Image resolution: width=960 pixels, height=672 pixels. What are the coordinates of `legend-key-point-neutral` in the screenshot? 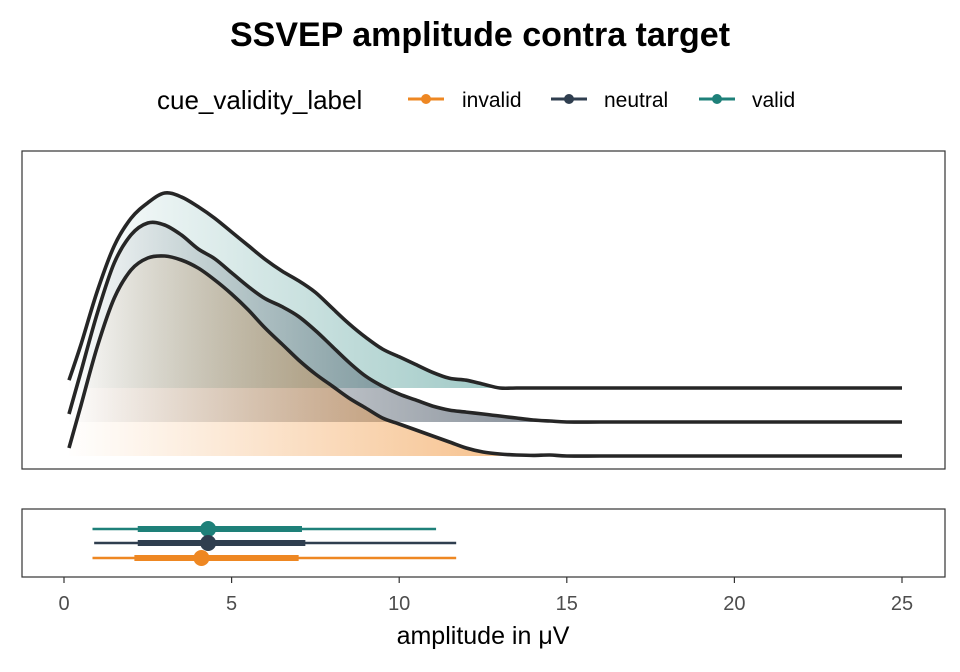 It's located at (569, 99).